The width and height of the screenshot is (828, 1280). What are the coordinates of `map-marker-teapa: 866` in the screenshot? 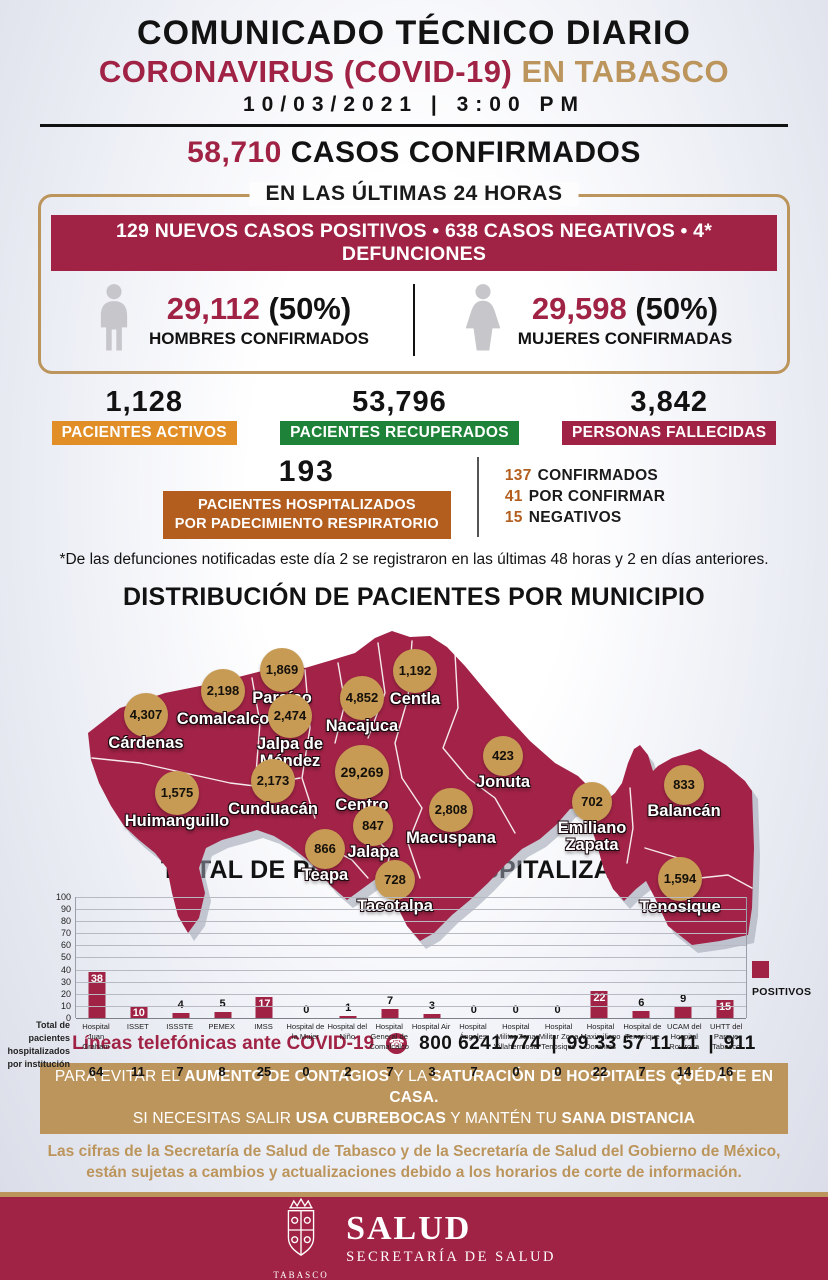 It's located at (325, 848).